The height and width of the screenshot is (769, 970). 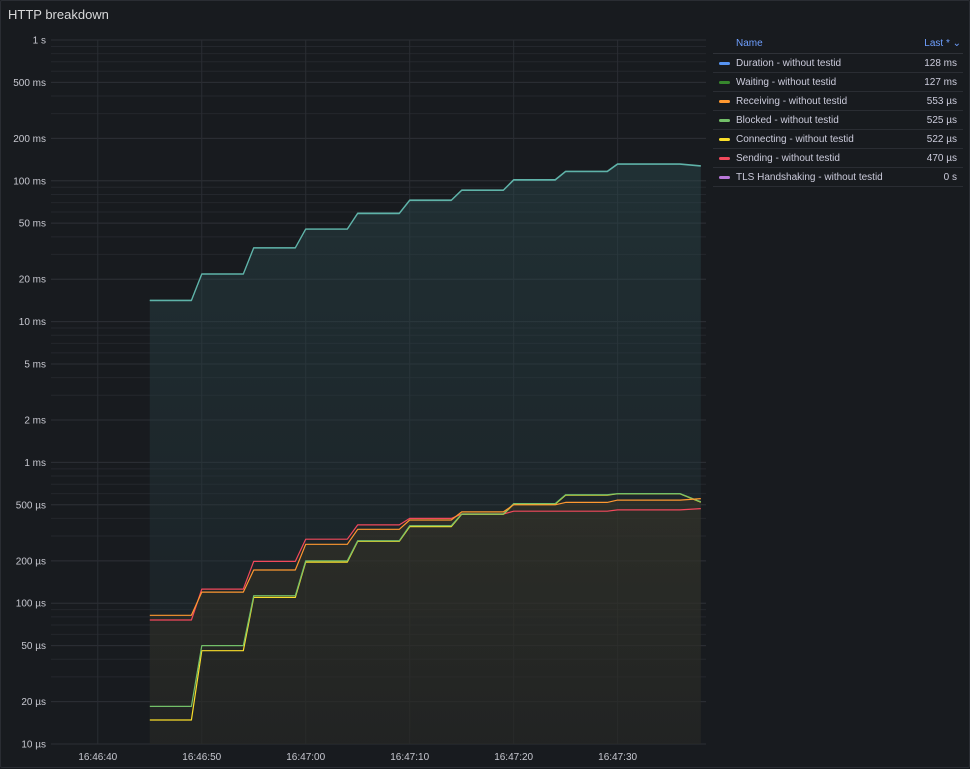 What do you see at coordinates (32, 322) in the screenshot?
I see `y-tick-label: 10 ms` at bounding box center [32, 322].